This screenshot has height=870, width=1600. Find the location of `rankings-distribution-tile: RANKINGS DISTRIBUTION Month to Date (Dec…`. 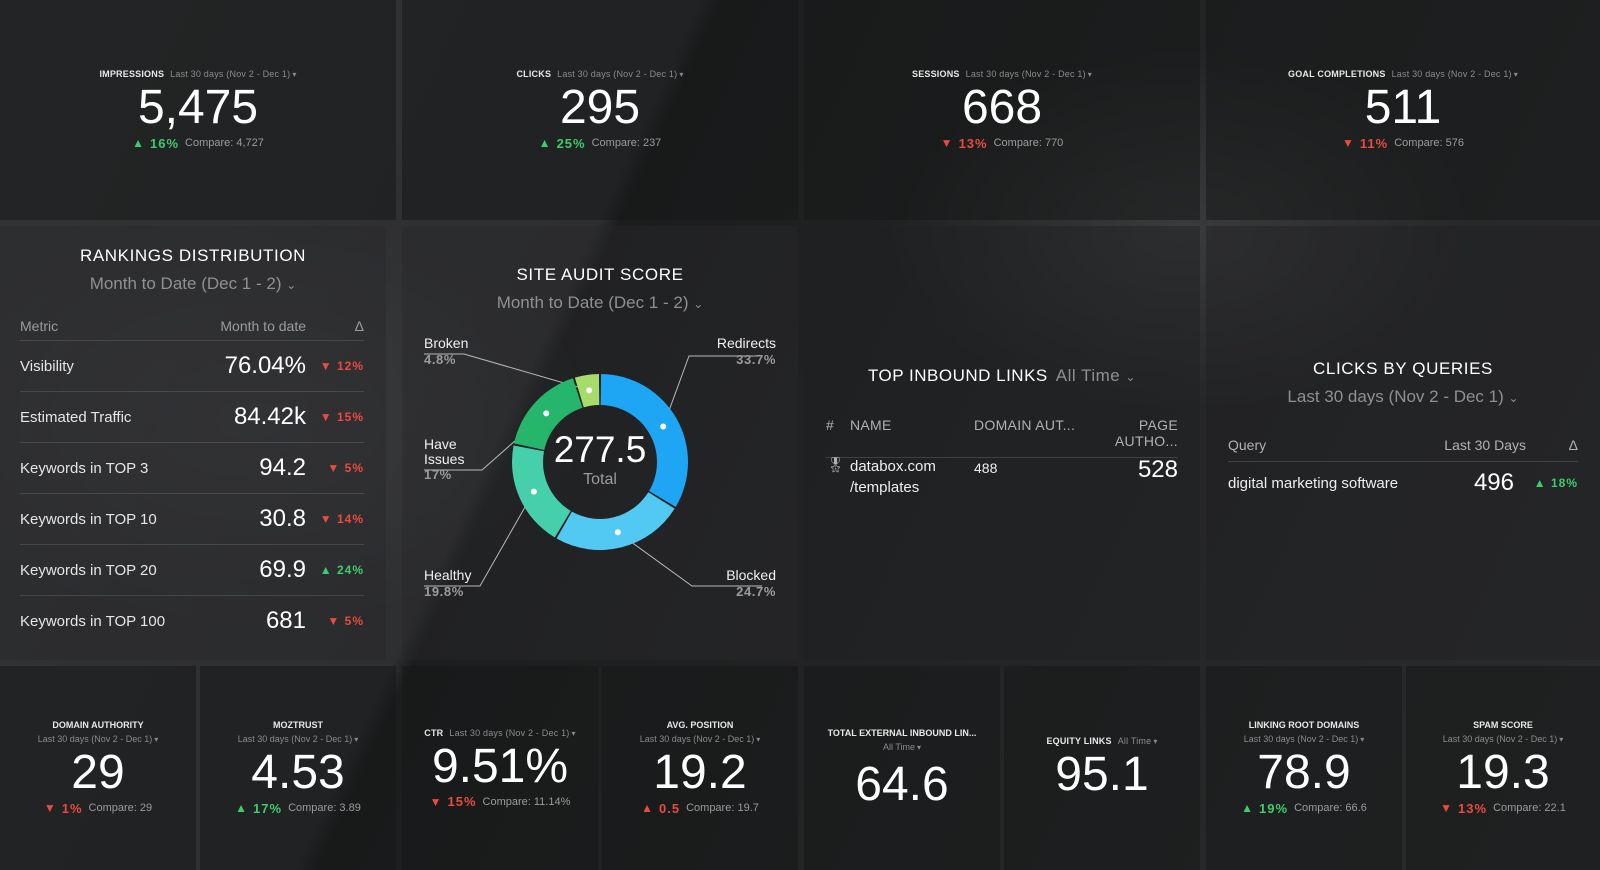

rankings-distribution-tile: RANKINGS DISTRIBUTION Month to Date (Dec… is located at coordinates (193, 443).